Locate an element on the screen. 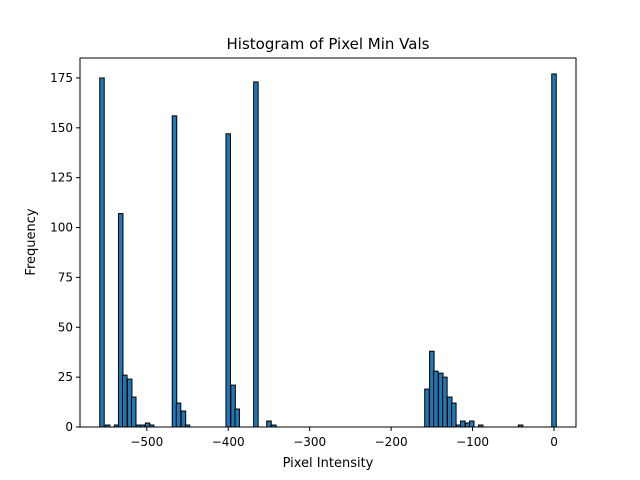 The width and height of the screenshot is (640, 480). y-axis-ticks: 0 25 50 75 100 125 150 175 is located at coordinates (65, 252).